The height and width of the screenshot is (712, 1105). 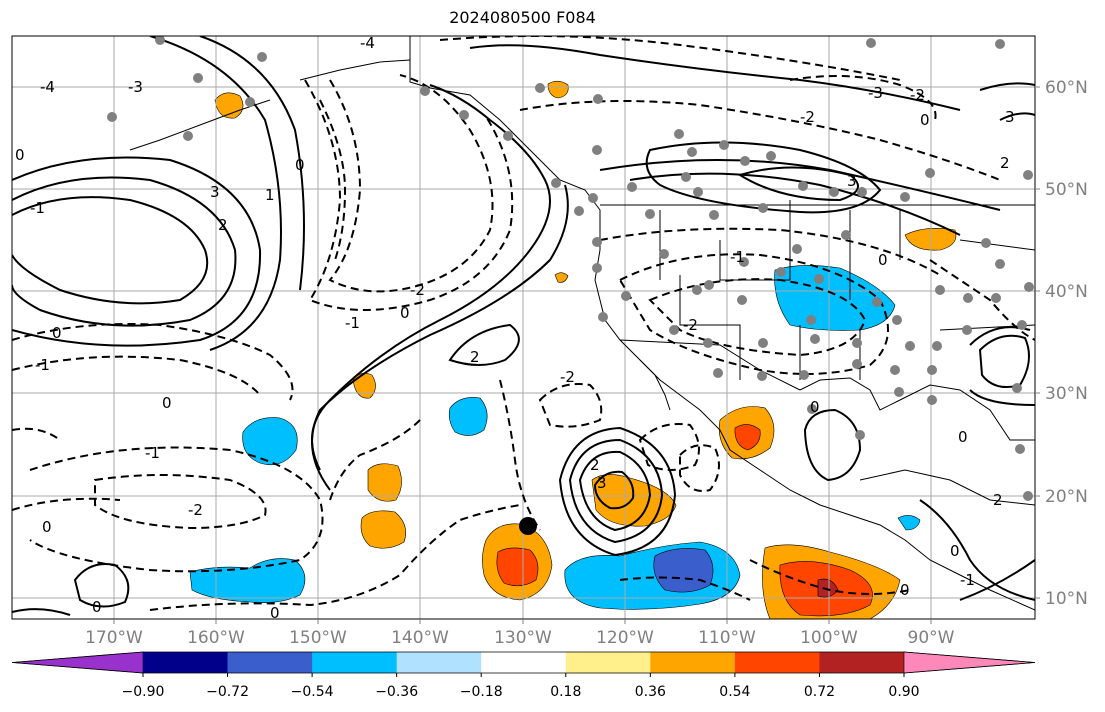 I want to click on colorbar-tick-label: 0.36, so click(x=650, y=692).